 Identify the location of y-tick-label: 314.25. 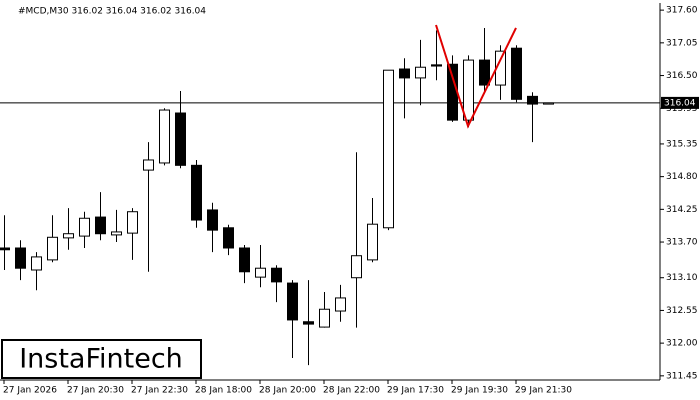
(682, 210).